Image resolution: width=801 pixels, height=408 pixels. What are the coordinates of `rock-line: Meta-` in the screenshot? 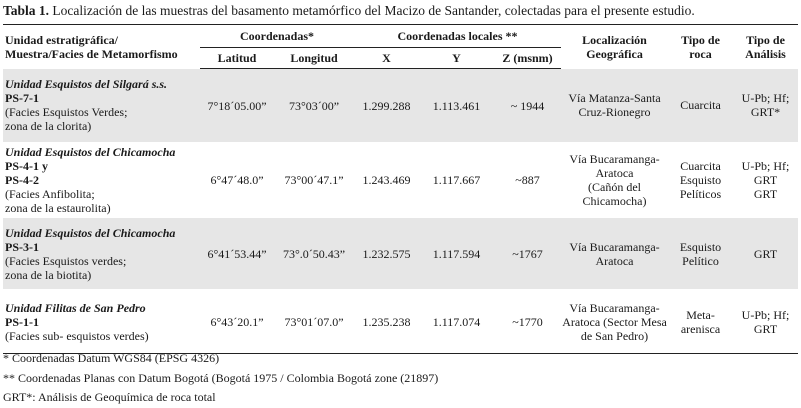 It's located at (700, 314).